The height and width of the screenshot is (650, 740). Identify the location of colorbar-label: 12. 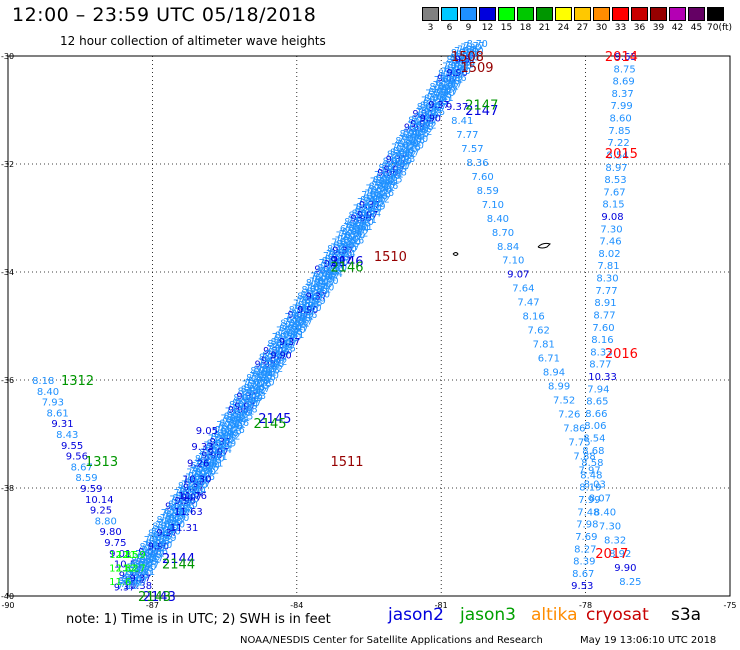
(487, 28).